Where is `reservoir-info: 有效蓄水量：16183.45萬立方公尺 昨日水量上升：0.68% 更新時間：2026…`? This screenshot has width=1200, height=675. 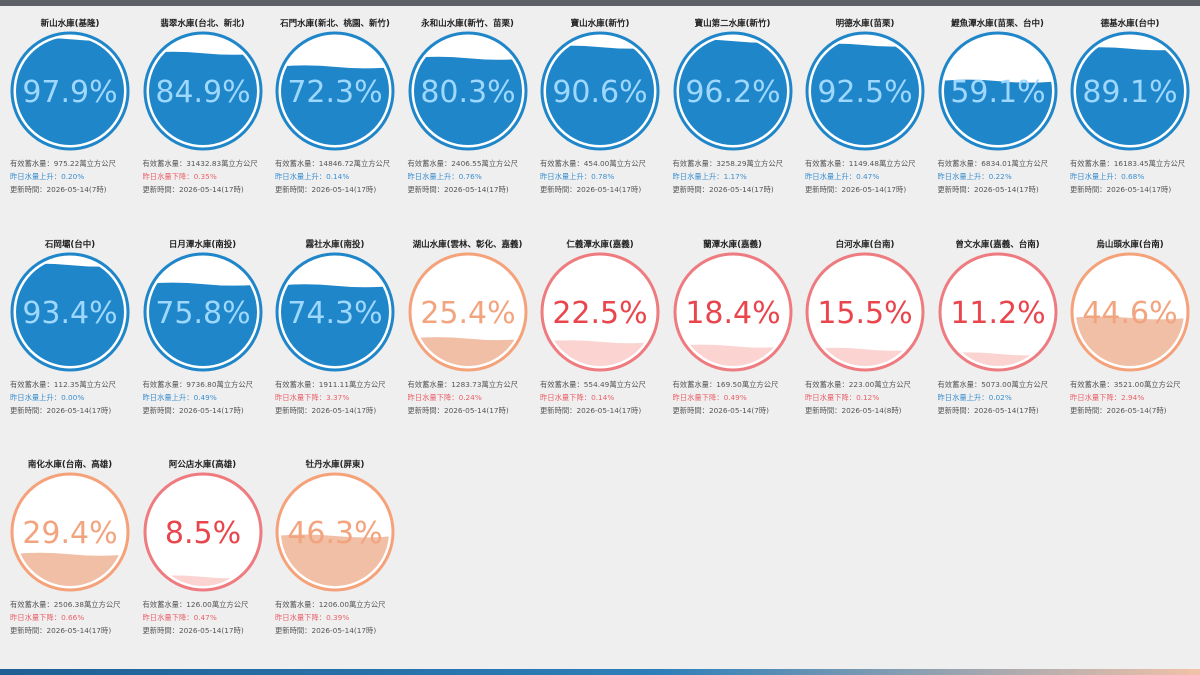 reservoir-info: 有效蓄水量：16183.45萬立方公尺 昨日水量上升：0.68% 更新時間：2026… is located at coordinates (1132, 176).